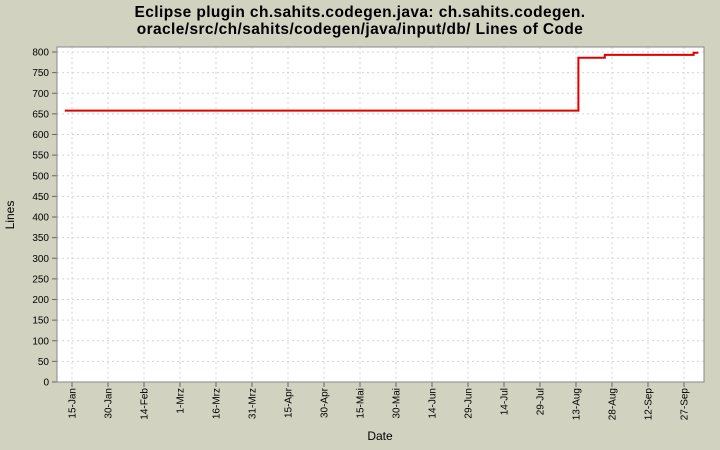 Image resolution: width=720 pixels, height=450 pixels. I want to click on x-tick-label: 14-Feb, so click(145, 404).